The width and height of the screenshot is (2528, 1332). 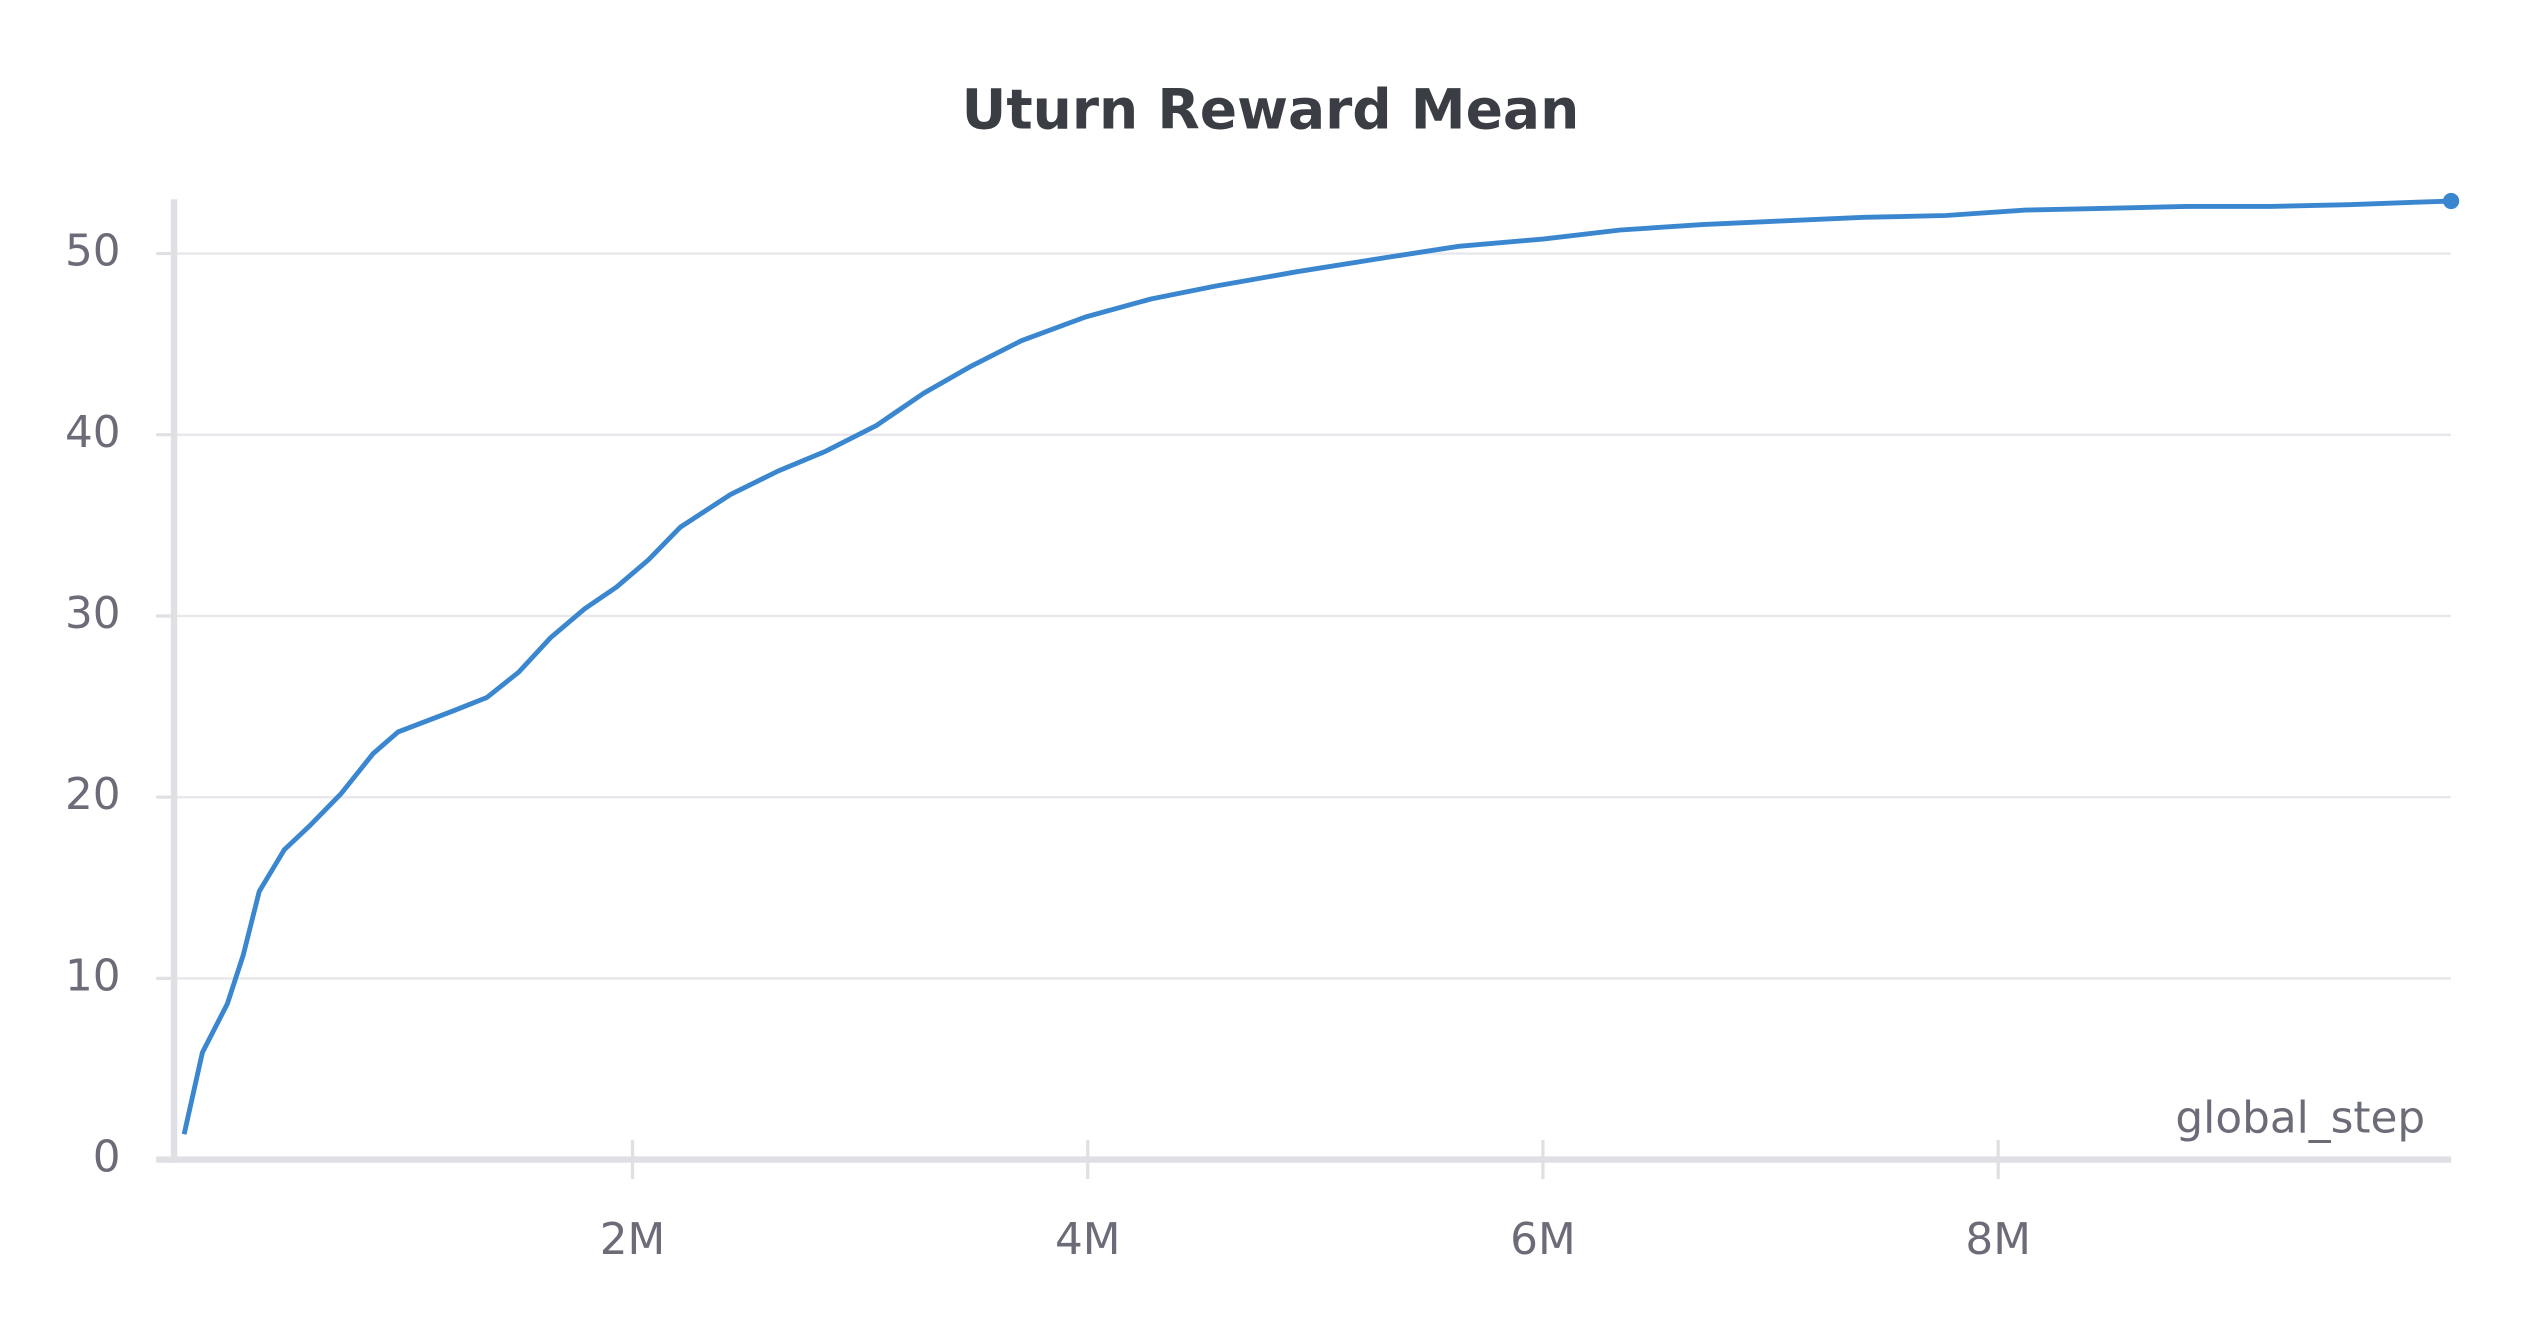 I want to click on y-tick-label: 40, so click(x=93, y=432).